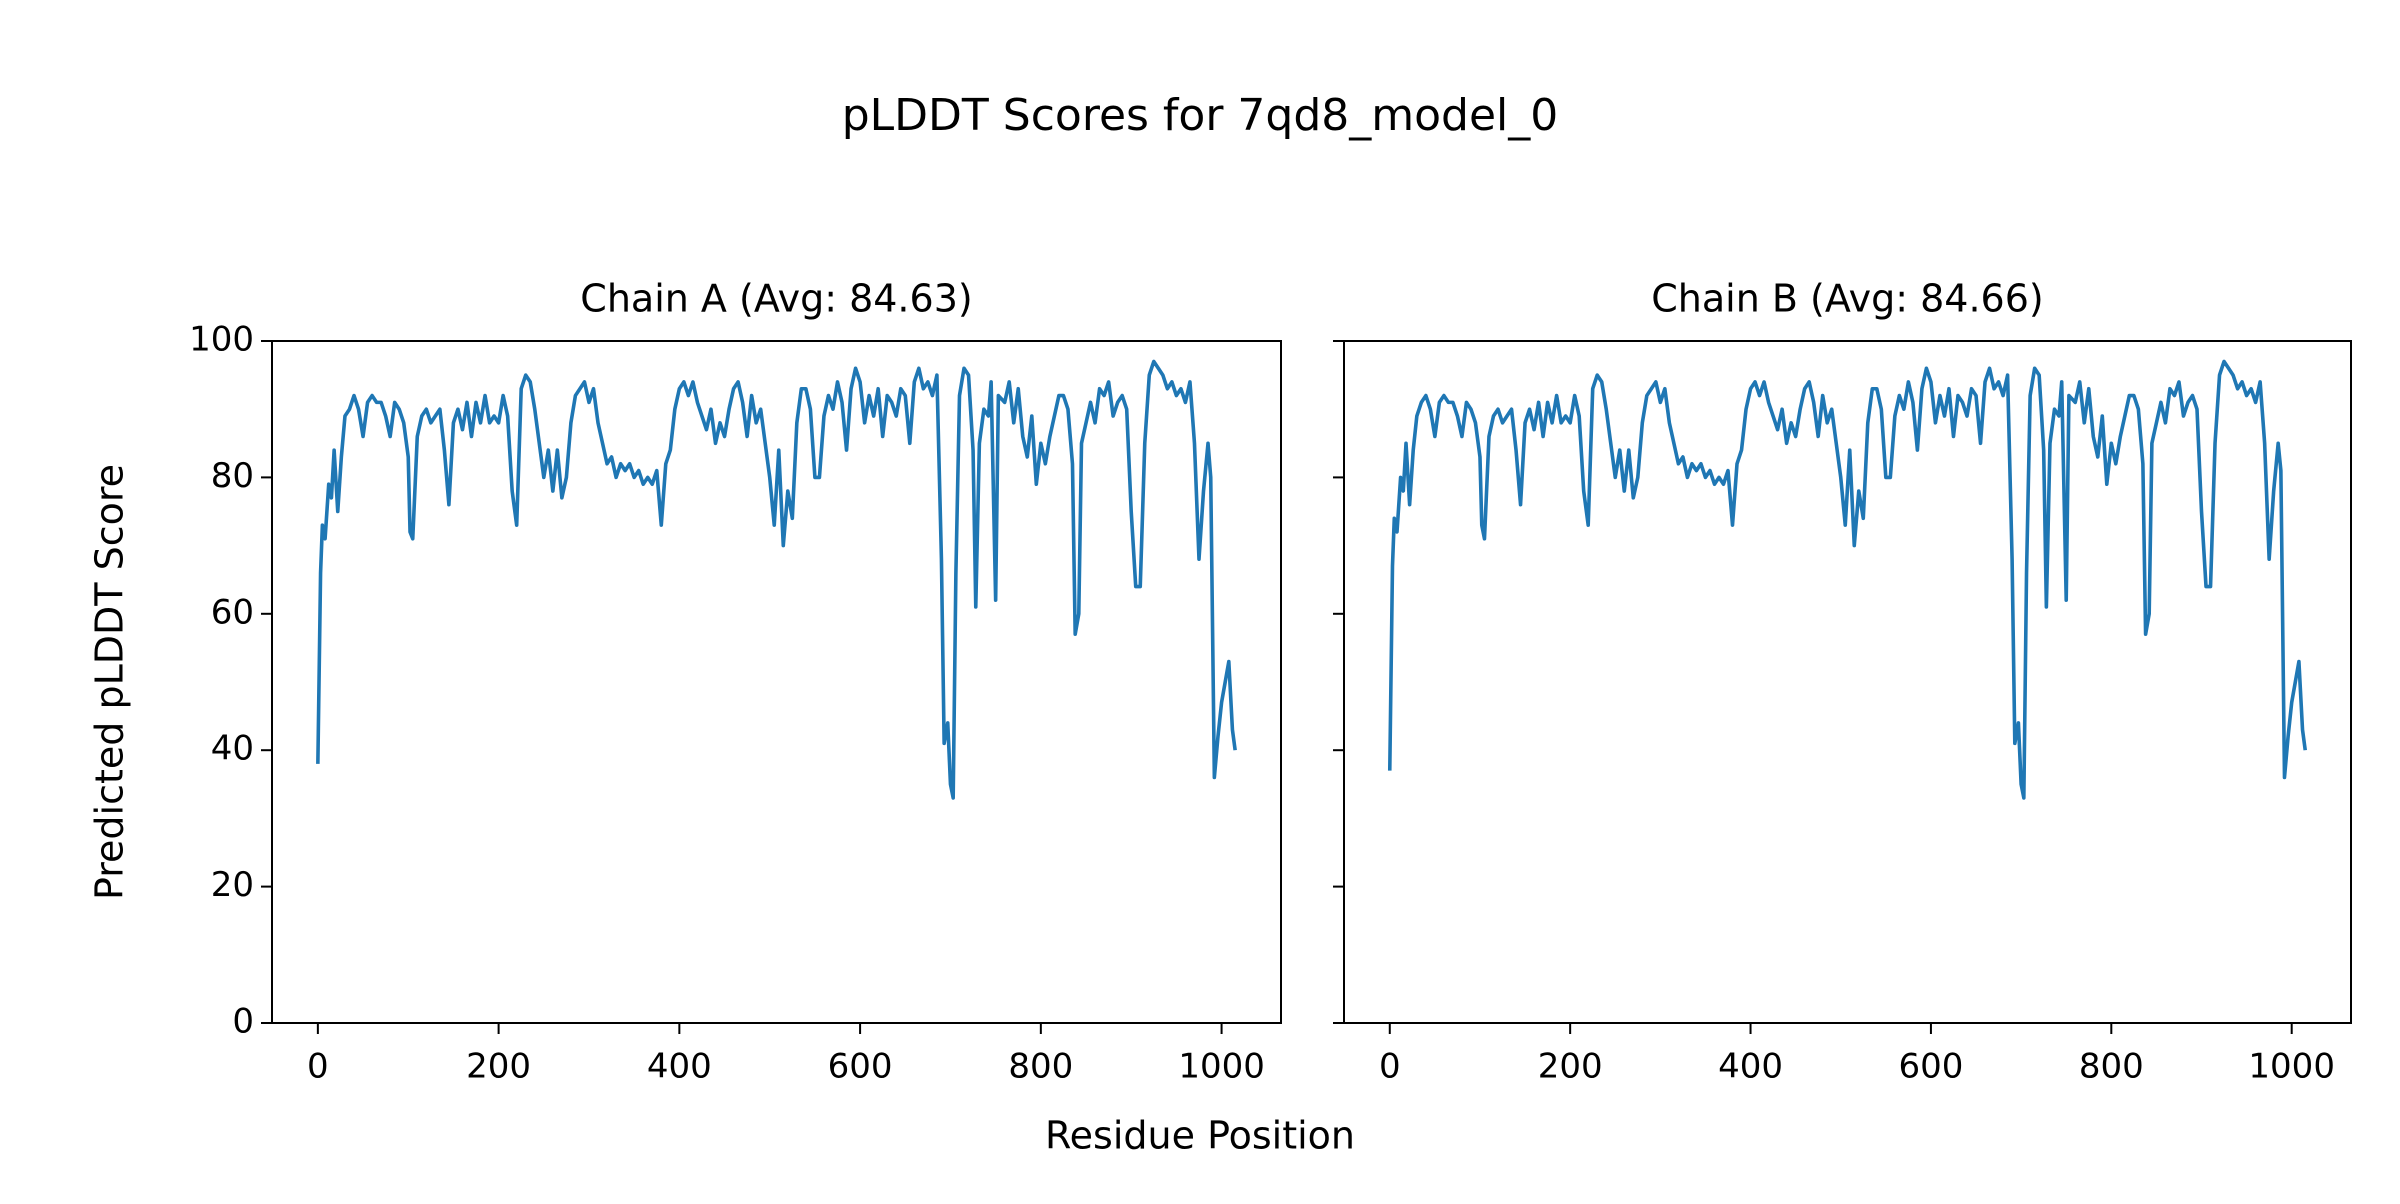 This screenshot has width=2400, height=1204. Describe the element at coordinates (232, 749) in the screenshot. I see `y-tick-label: 40` at that location.